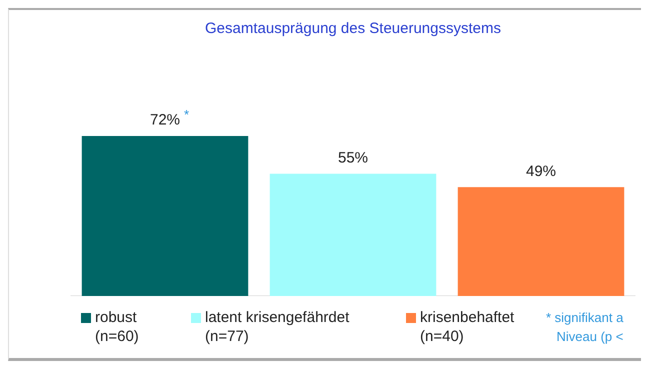 The height and width of the screenshot is (365, 650). Describe the element at coordinates (585, 327) in the screenshot. I see `text: * signifikant a Niveau (p <` at that location.